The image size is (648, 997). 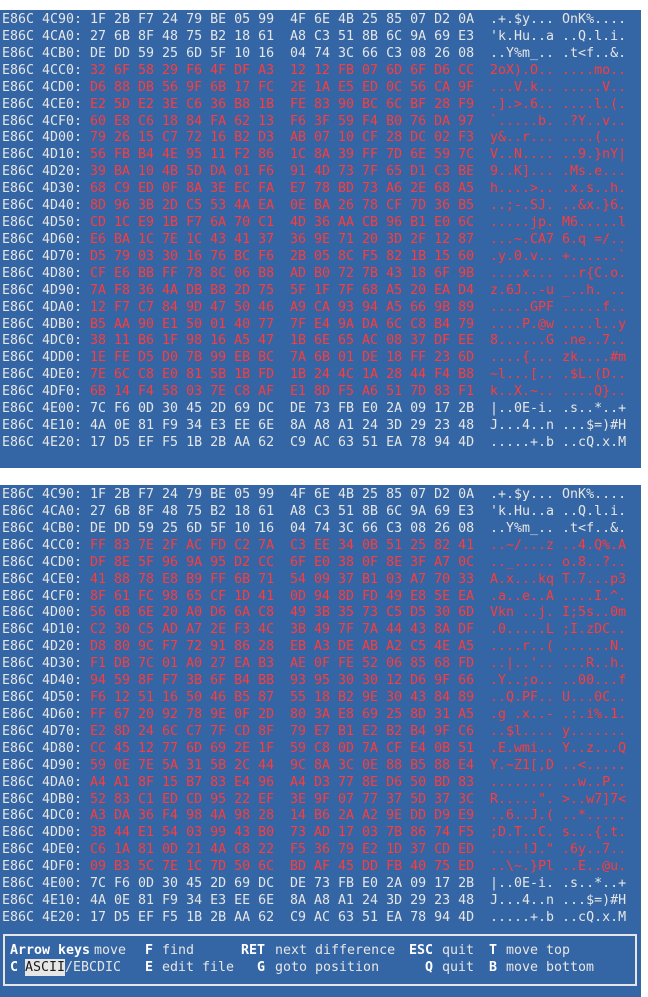 What do you see at coordinates (382, 53) in the screenshot?
I see `hex-bytes: 04 74 3C 66 C3 08 26 08` at bounding box center [382, 53].